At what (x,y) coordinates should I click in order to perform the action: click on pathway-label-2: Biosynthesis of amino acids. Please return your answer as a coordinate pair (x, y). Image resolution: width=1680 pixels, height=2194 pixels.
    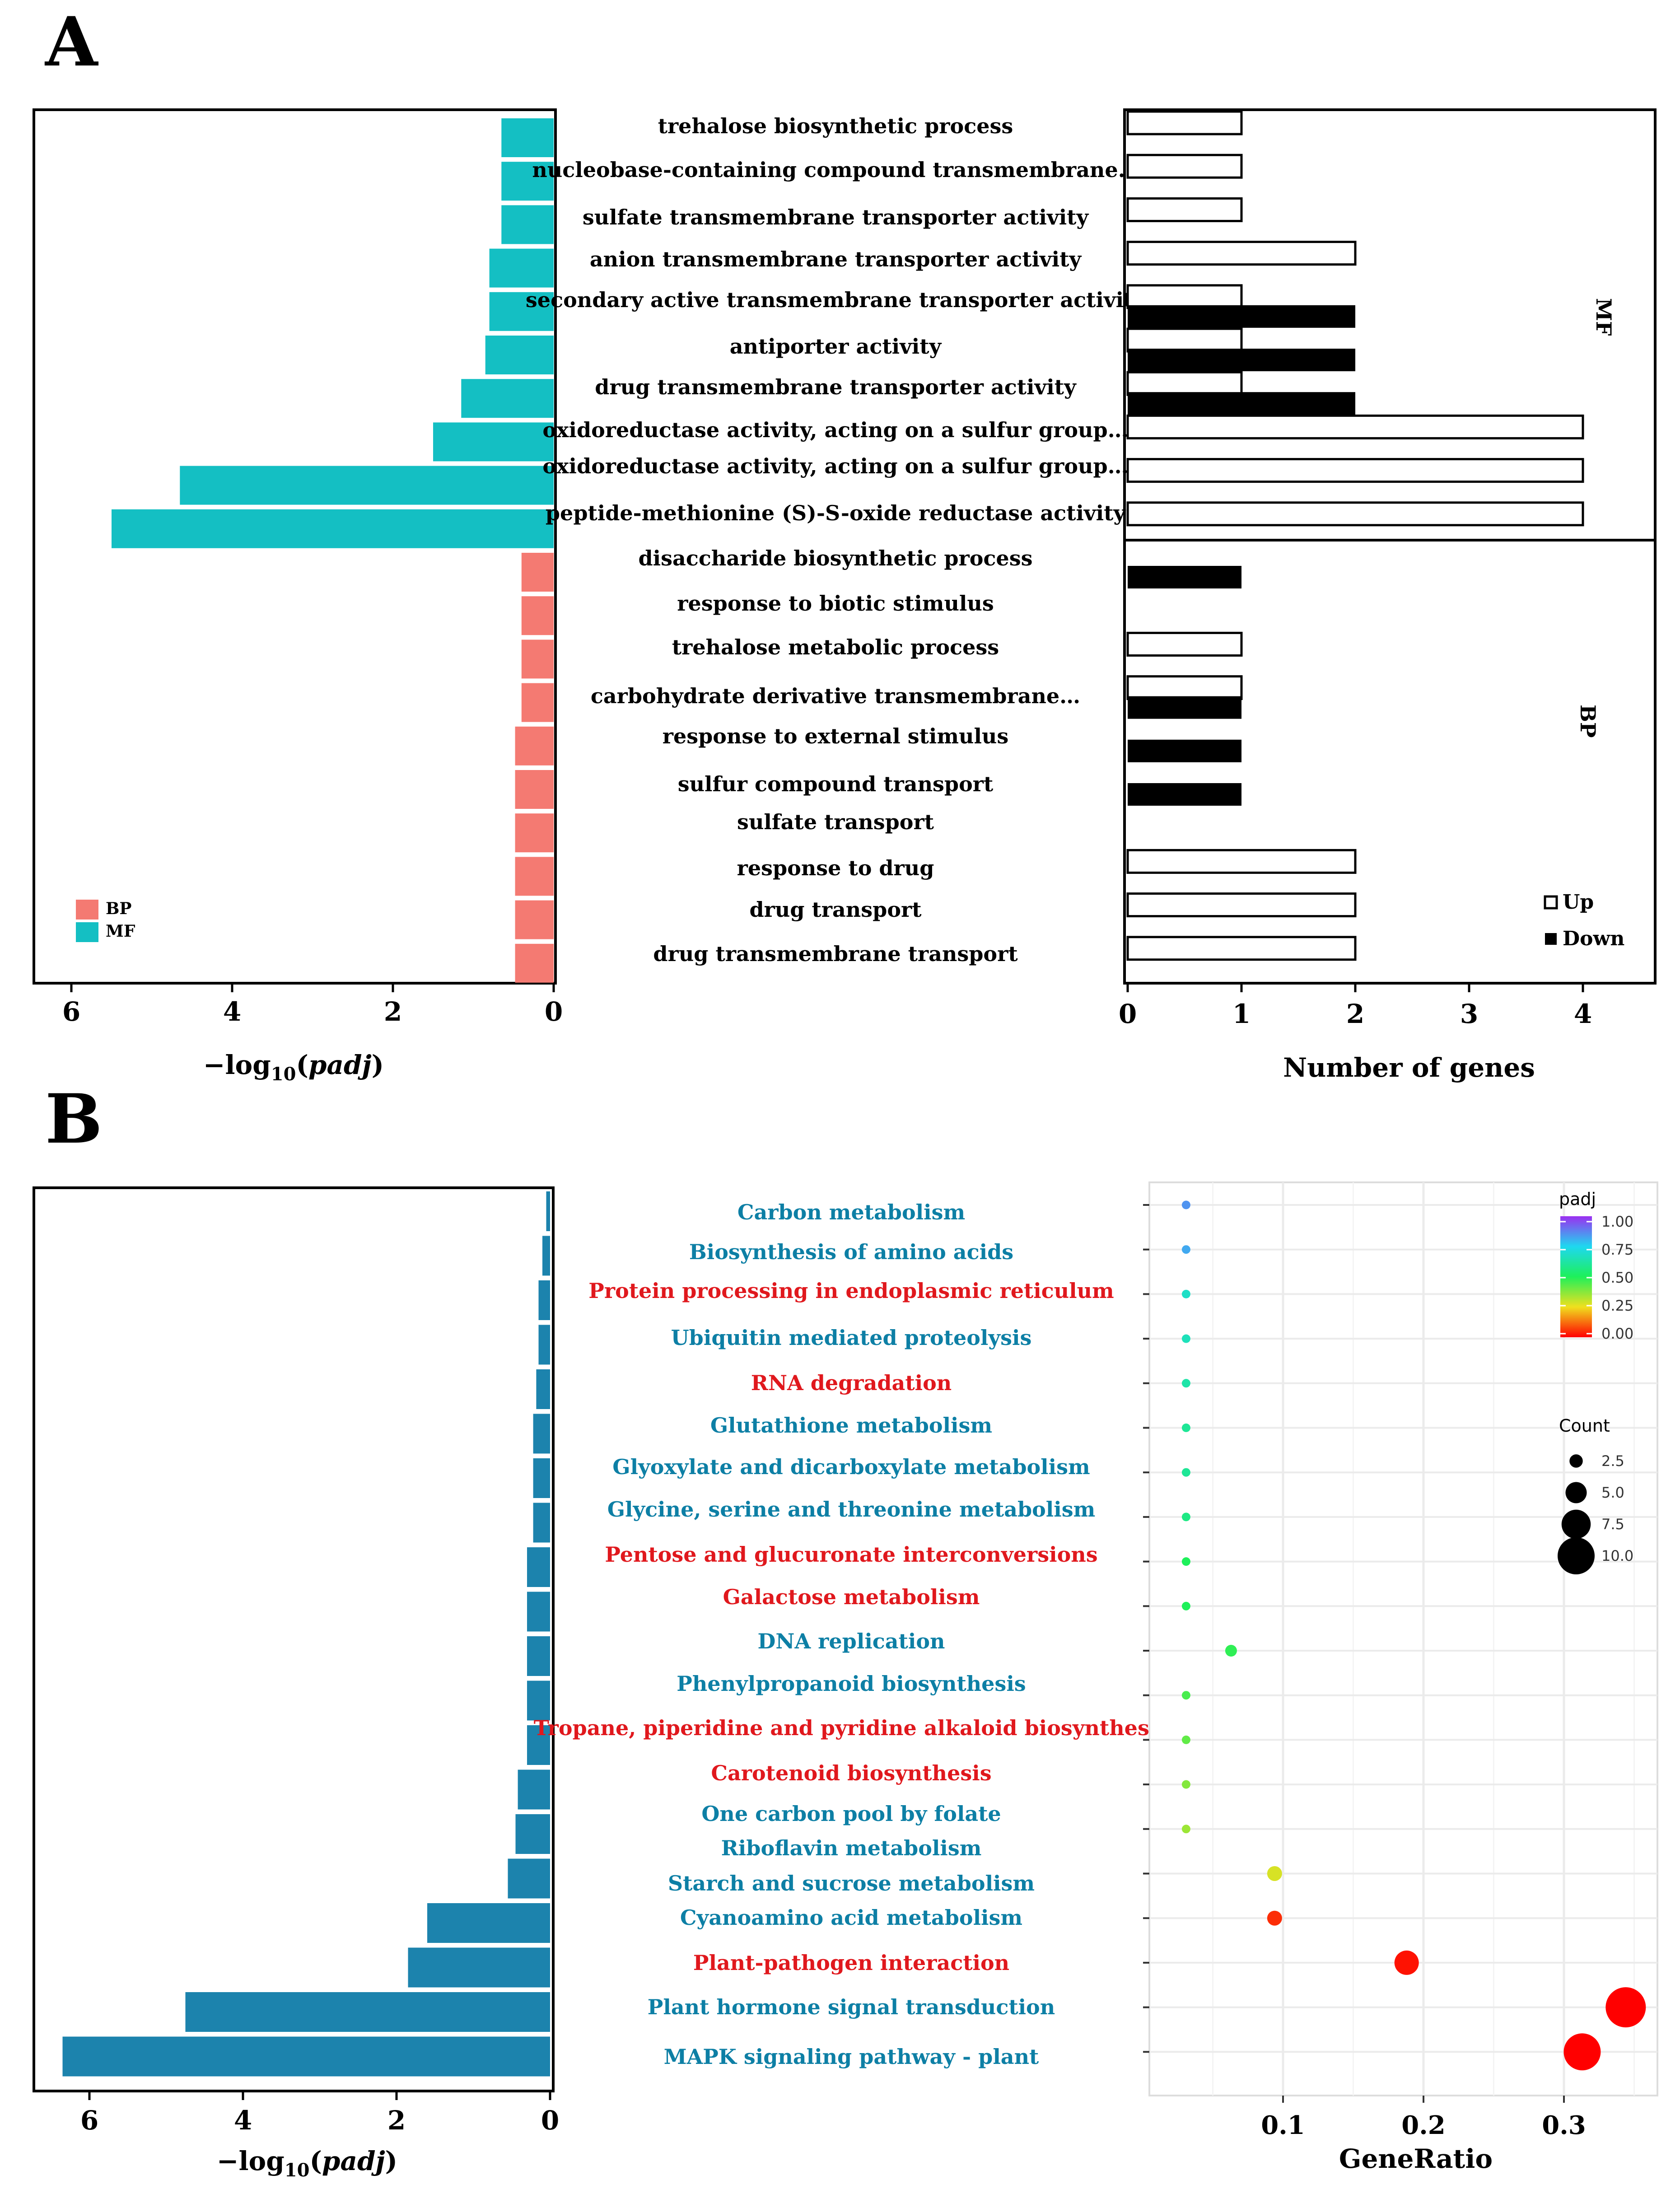
    Looking at the image, I should click on (851, 1252).